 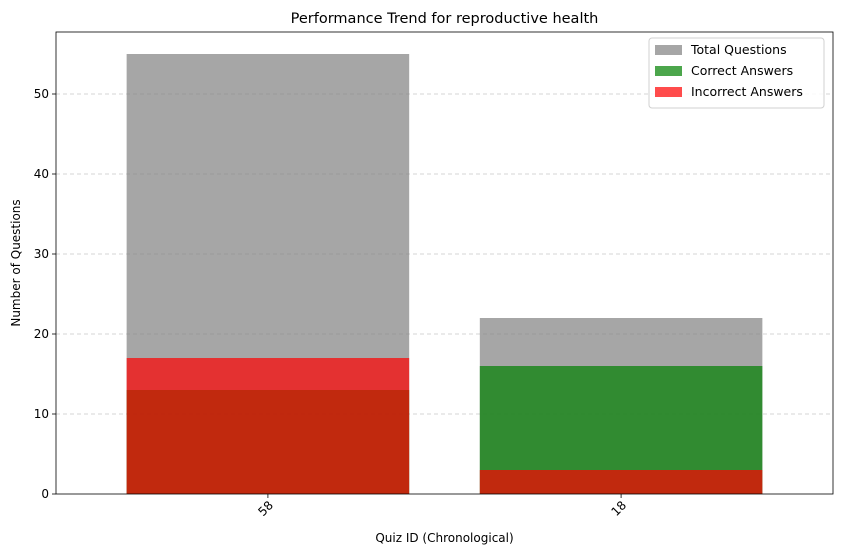 I want to click on y-tick-label: 10, so click(x=41, y=414).